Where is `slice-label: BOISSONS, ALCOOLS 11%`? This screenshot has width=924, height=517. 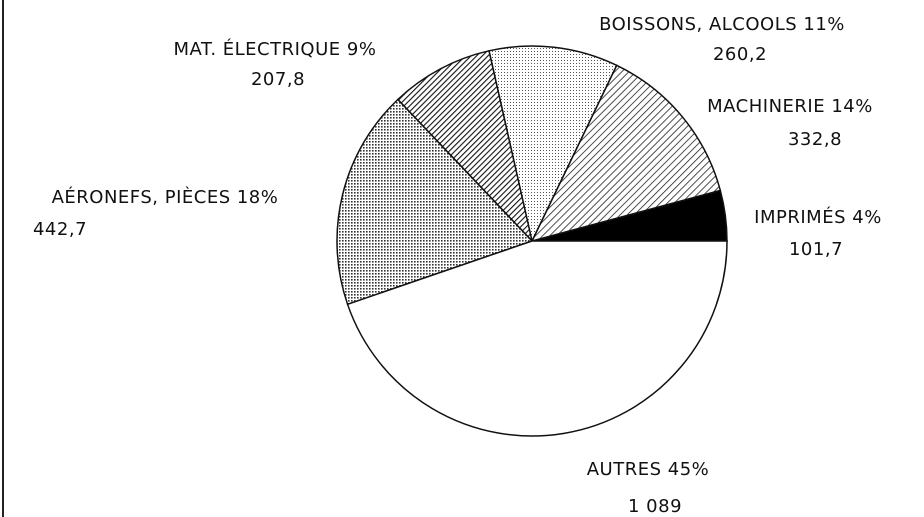
slice-label: BOISSONS, ALCOOLS 11% is located at coordinates (722, 24).